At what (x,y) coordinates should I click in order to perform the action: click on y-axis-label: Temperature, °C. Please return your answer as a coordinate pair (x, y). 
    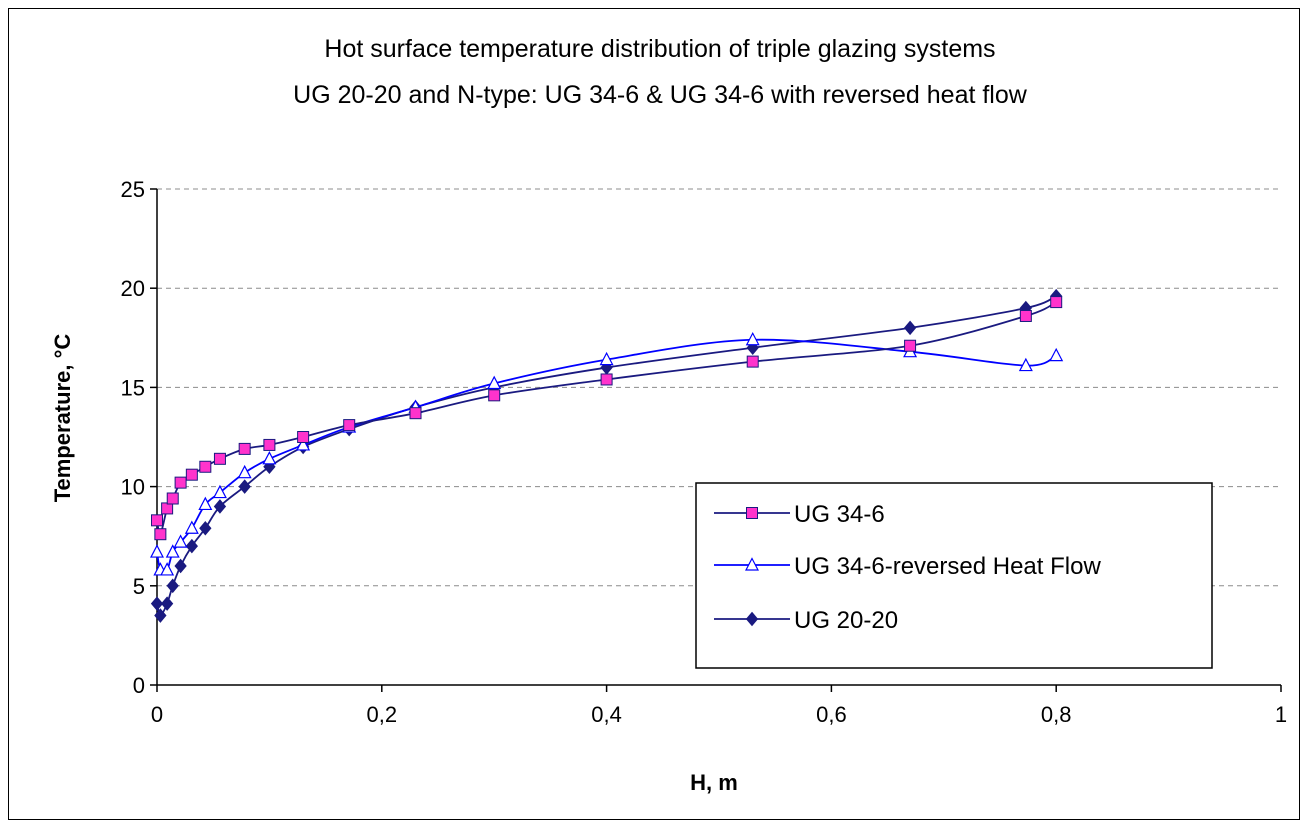
    Looking at the image, I should click on (62, 418).